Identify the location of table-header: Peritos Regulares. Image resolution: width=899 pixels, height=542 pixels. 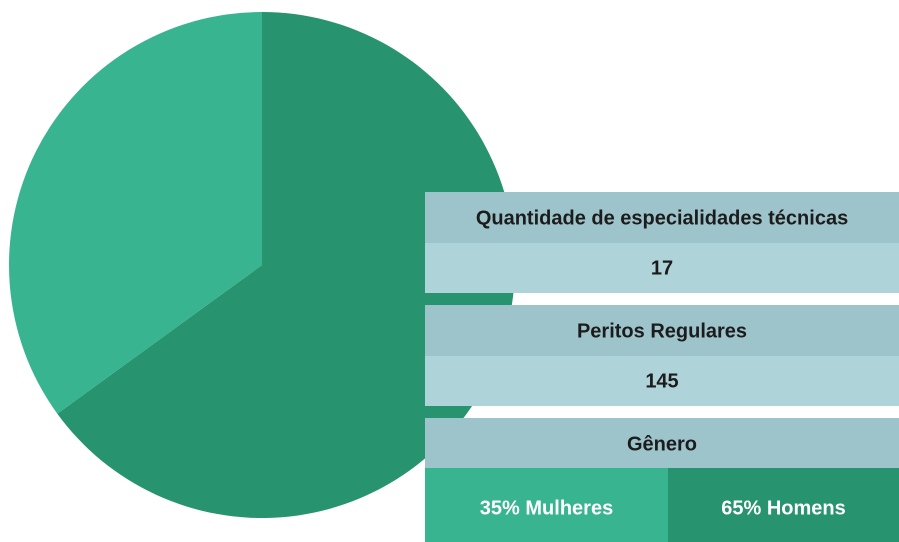
(662, 331).